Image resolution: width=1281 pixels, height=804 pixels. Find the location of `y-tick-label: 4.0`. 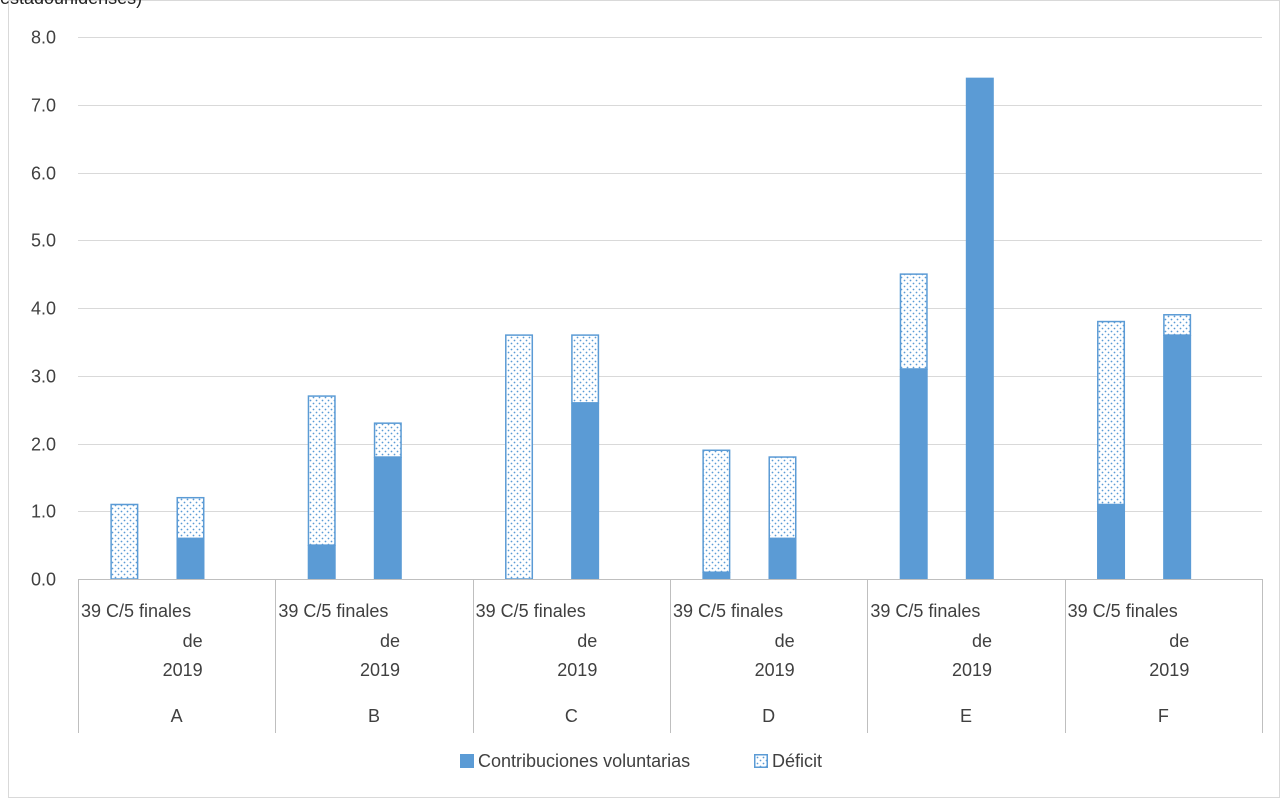

y-tick-label: 4.0 is located at coordinates (43, 309).